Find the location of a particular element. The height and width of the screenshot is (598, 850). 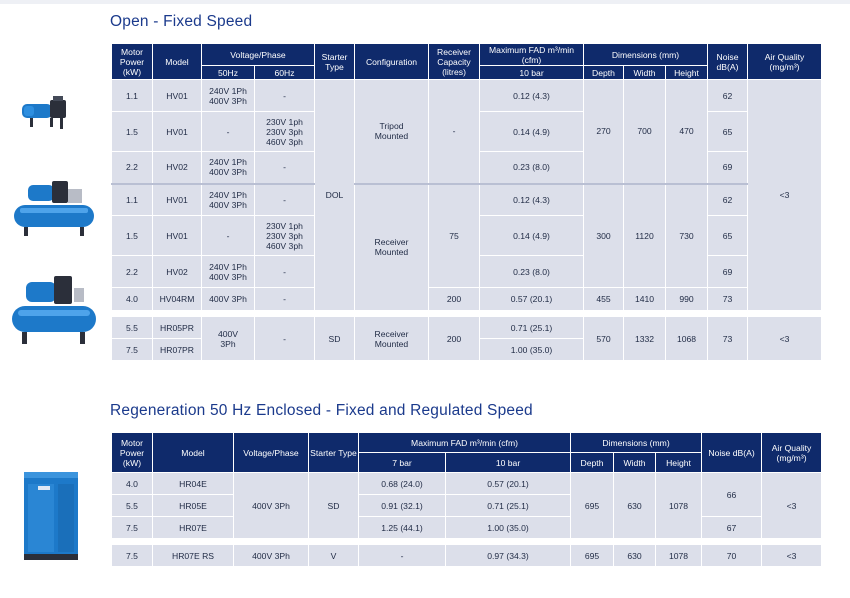

cell-configuration: Tripod Mounted is located at coordinates (391, 131).